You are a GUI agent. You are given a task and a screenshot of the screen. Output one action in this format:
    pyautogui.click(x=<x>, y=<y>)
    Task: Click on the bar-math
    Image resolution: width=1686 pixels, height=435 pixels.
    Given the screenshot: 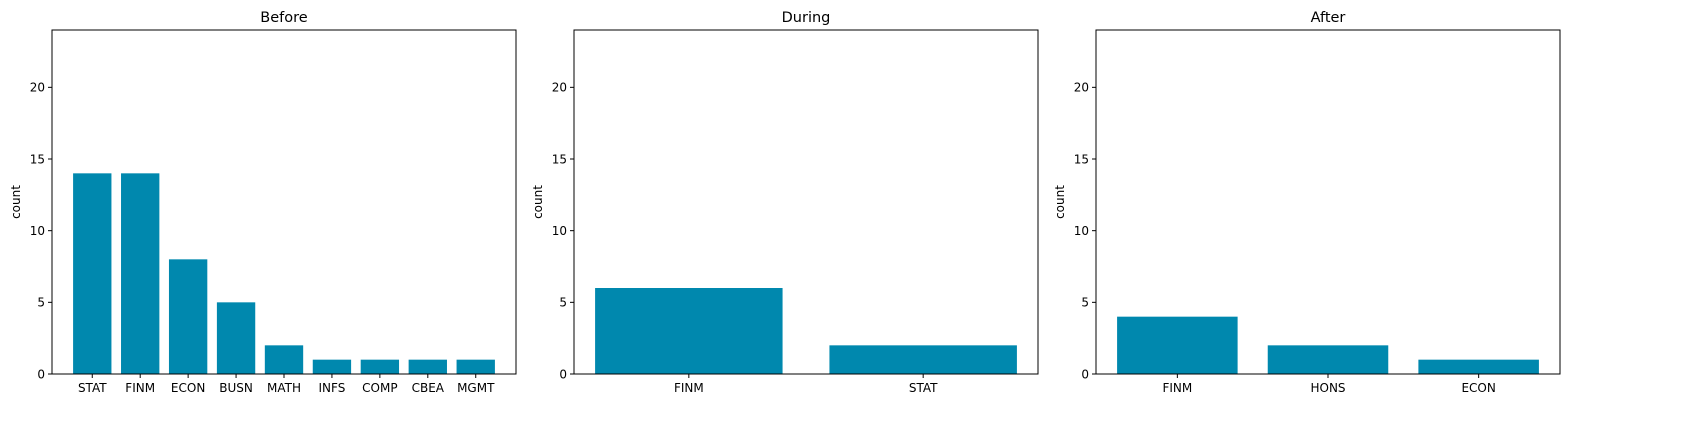 What is the action you would take?
    pyautogui.click(x=284, y=359)
    